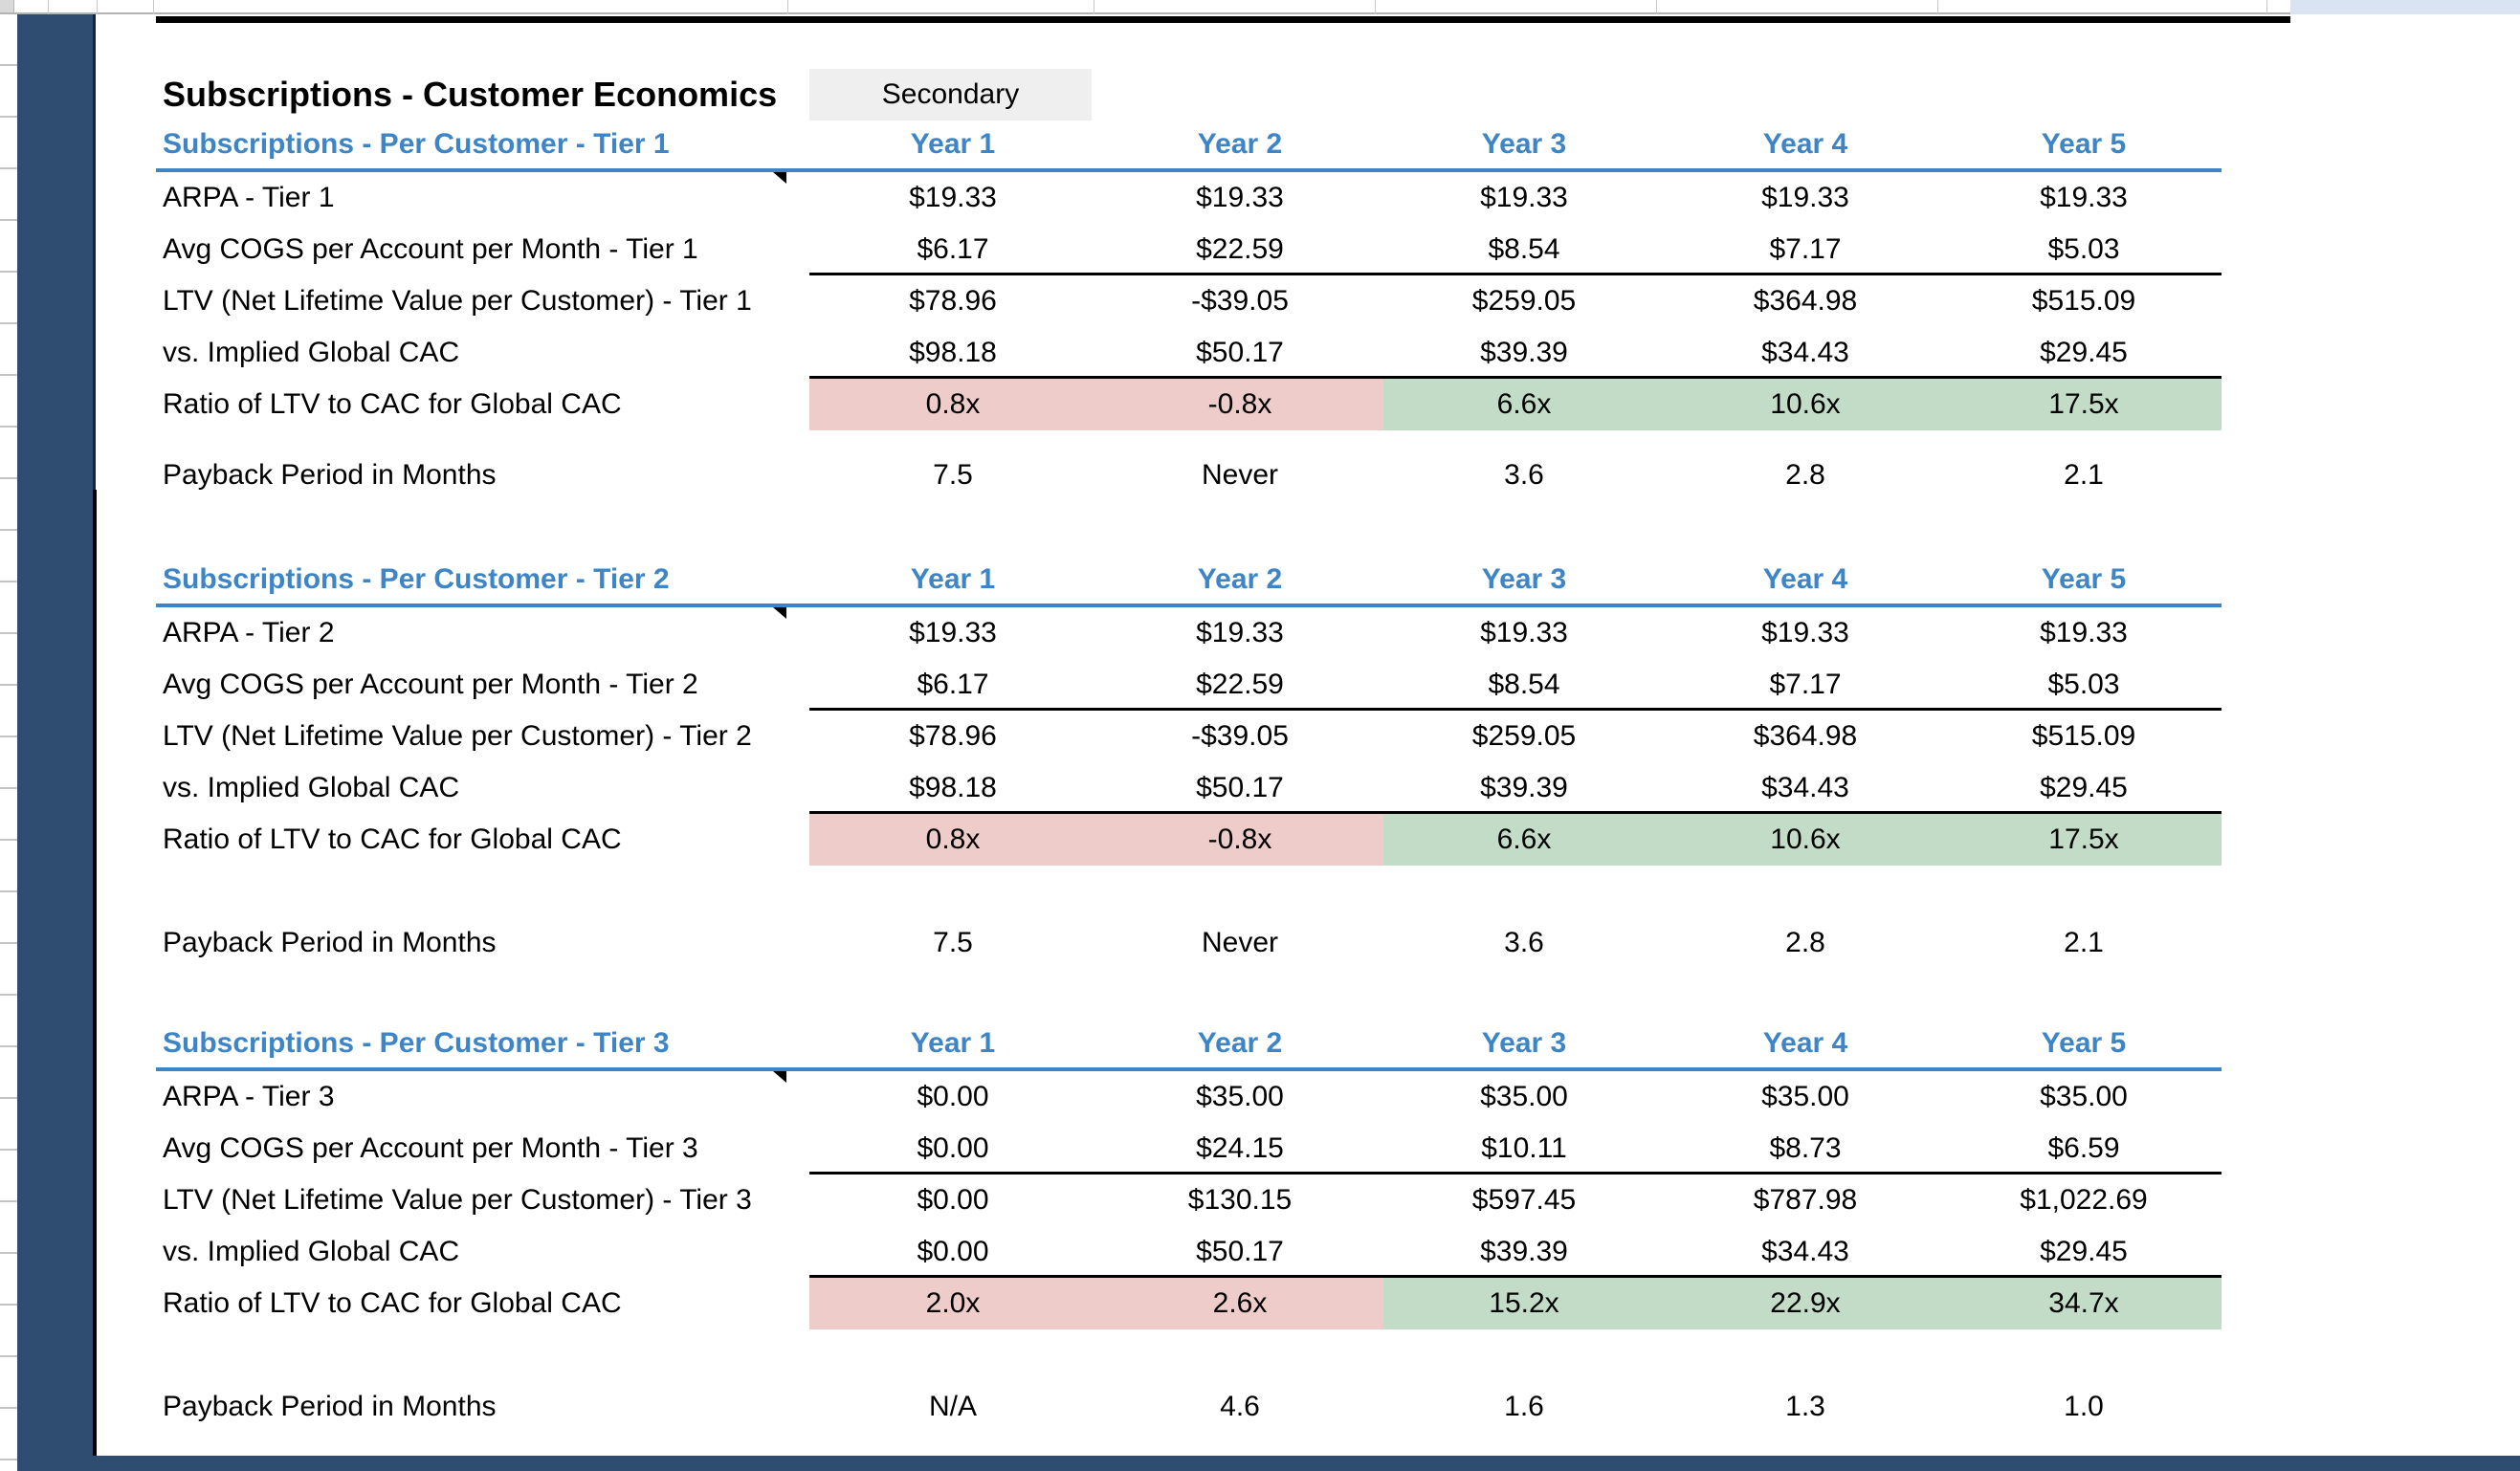 The width and height of the screenshot is (2520, 1471). What do you see at coordinates (249, 197) in the screenshot?
I see `row-label: ARPA - Tier 1` at bounding box center [249, 197].